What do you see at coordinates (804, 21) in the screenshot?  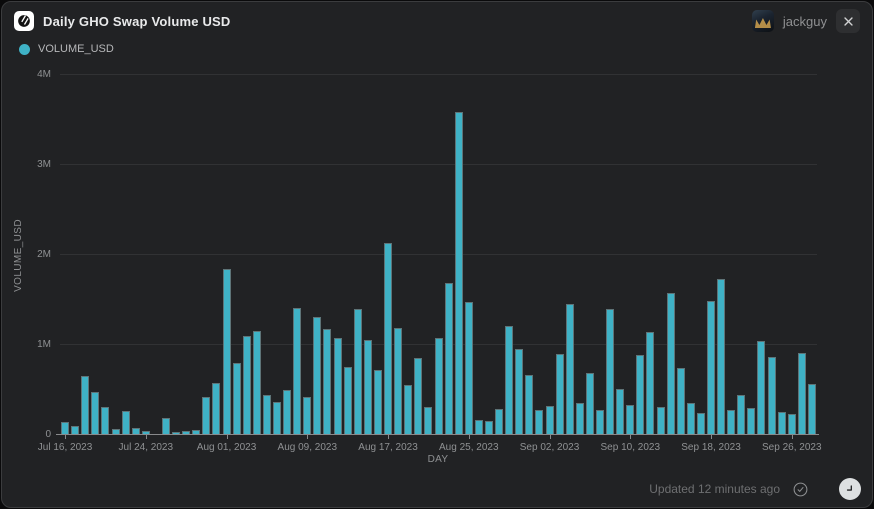 I see `username: jackguy` at bounding box center [804, 21].